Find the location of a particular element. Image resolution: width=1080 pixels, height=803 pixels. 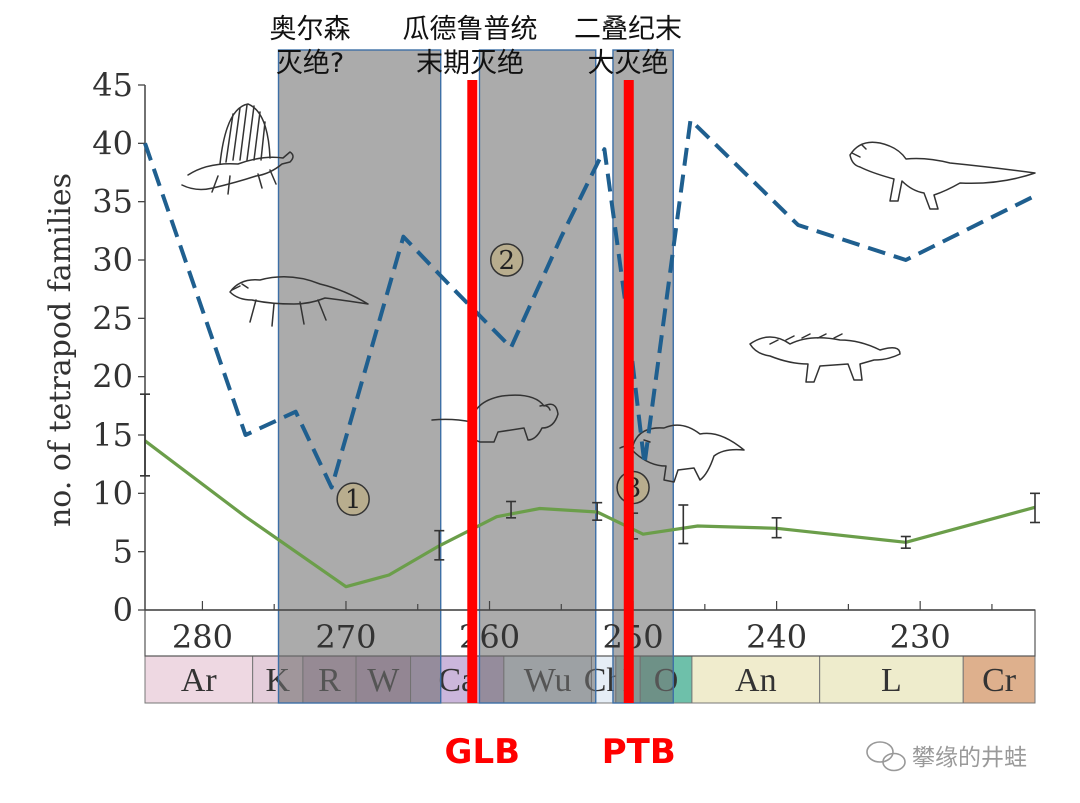

archosaur-fossil-drawing is located at coordinates (942, 175).